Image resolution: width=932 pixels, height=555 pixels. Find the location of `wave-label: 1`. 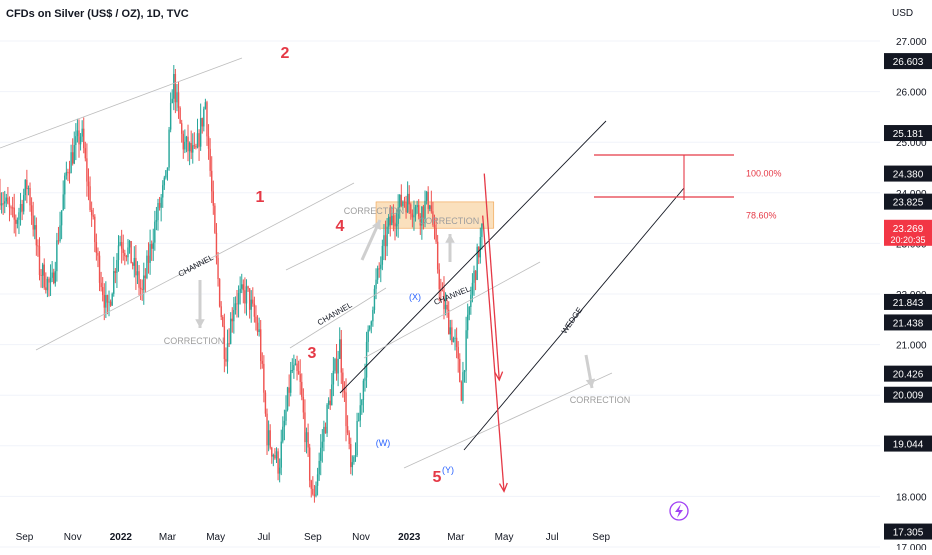

wave-label: 1 is located at coordinates (260, 197).